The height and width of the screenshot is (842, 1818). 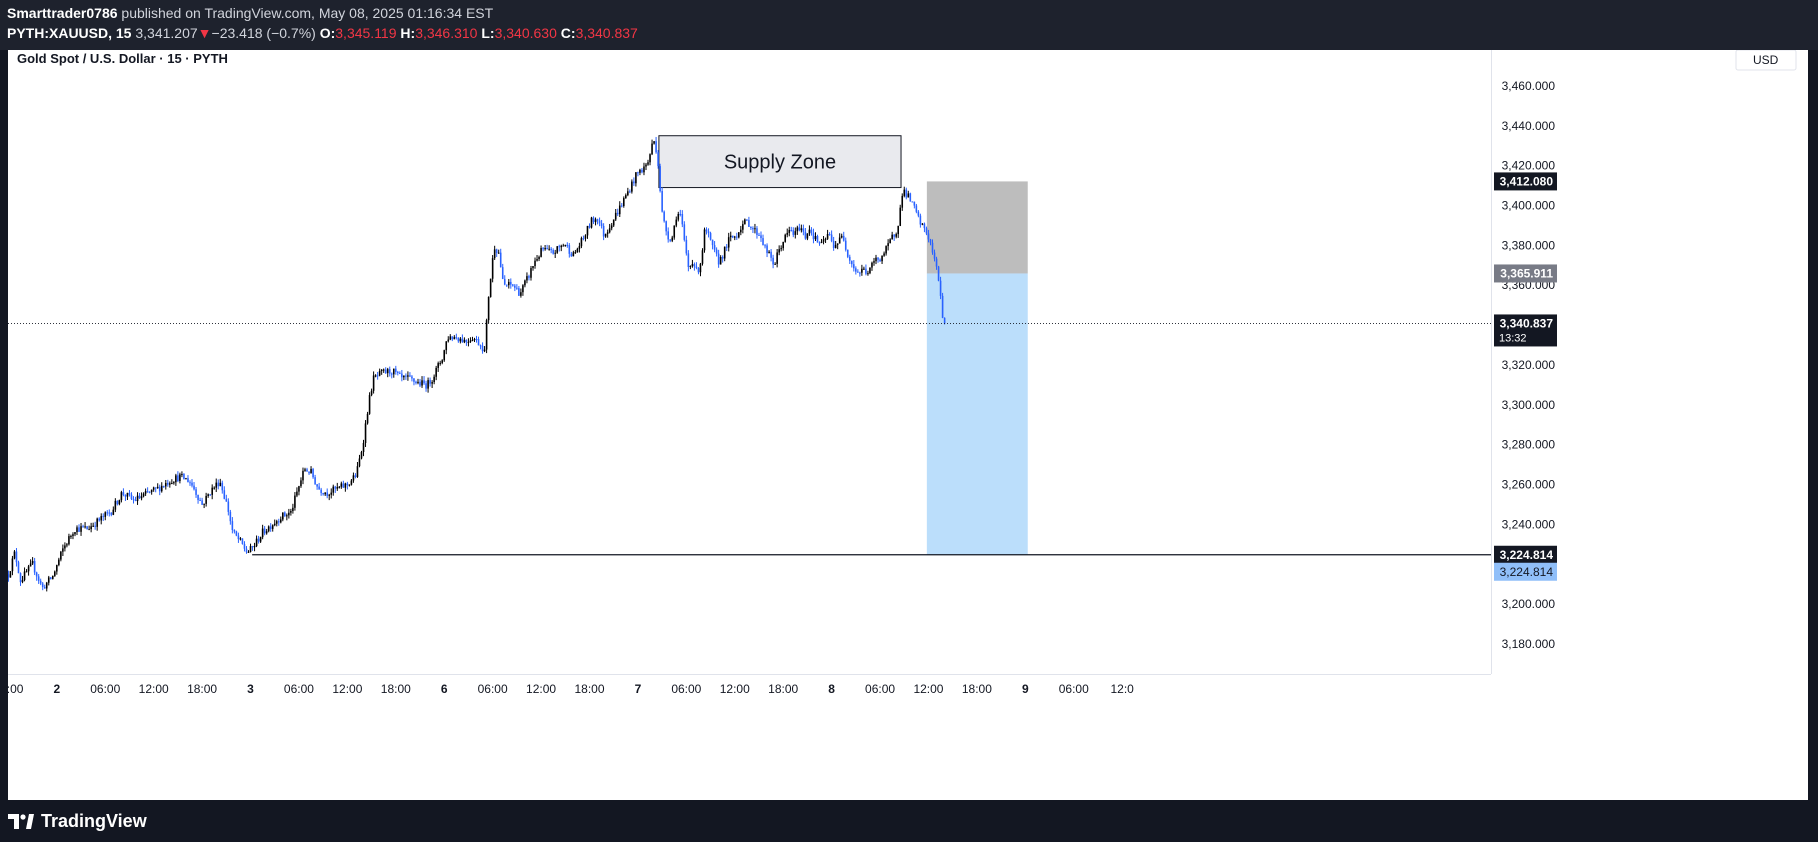 I want to click on x-tick-label: 2, so click(x=56, y=689).